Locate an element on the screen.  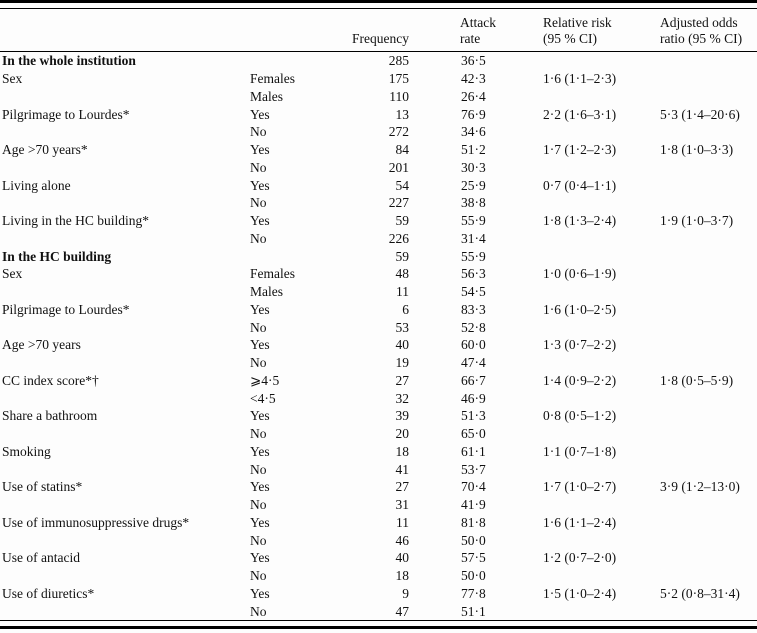
frequency-cell: 227 is located at coordinates (398, 203).